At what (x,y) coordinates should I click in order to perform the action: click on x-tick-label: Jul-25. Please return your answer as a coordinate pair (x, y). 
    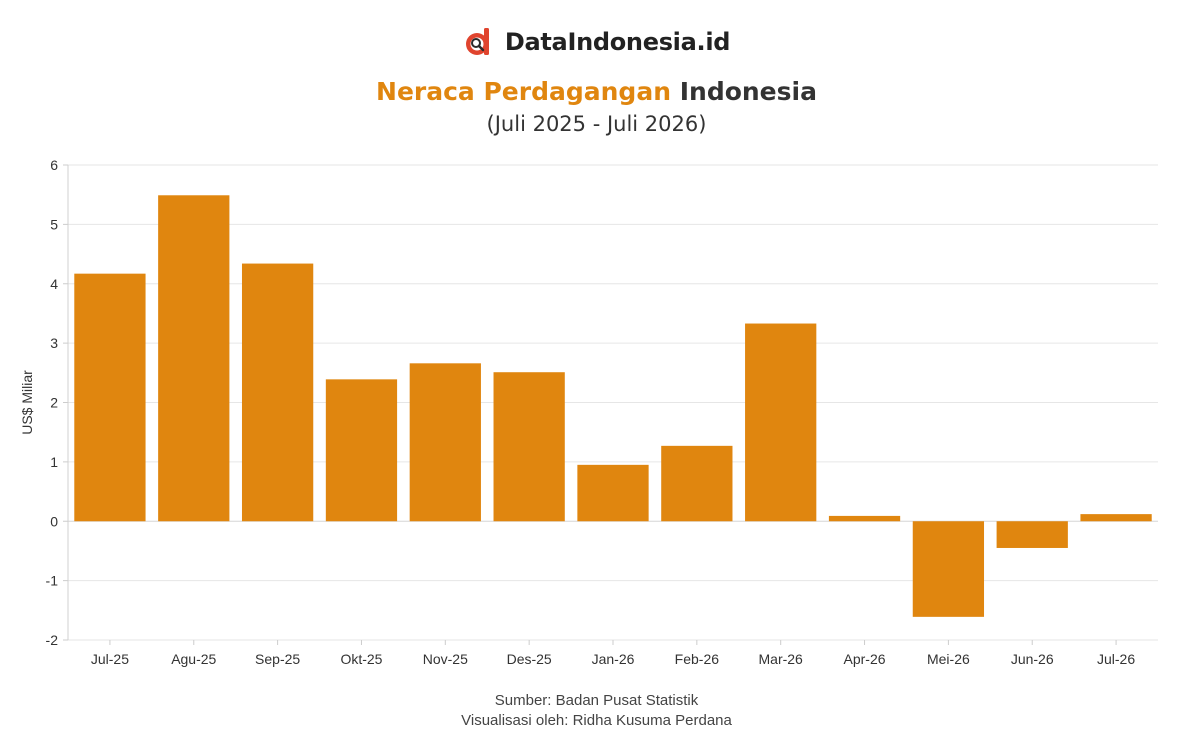
    Looking at the image, I should click on (110, 659).